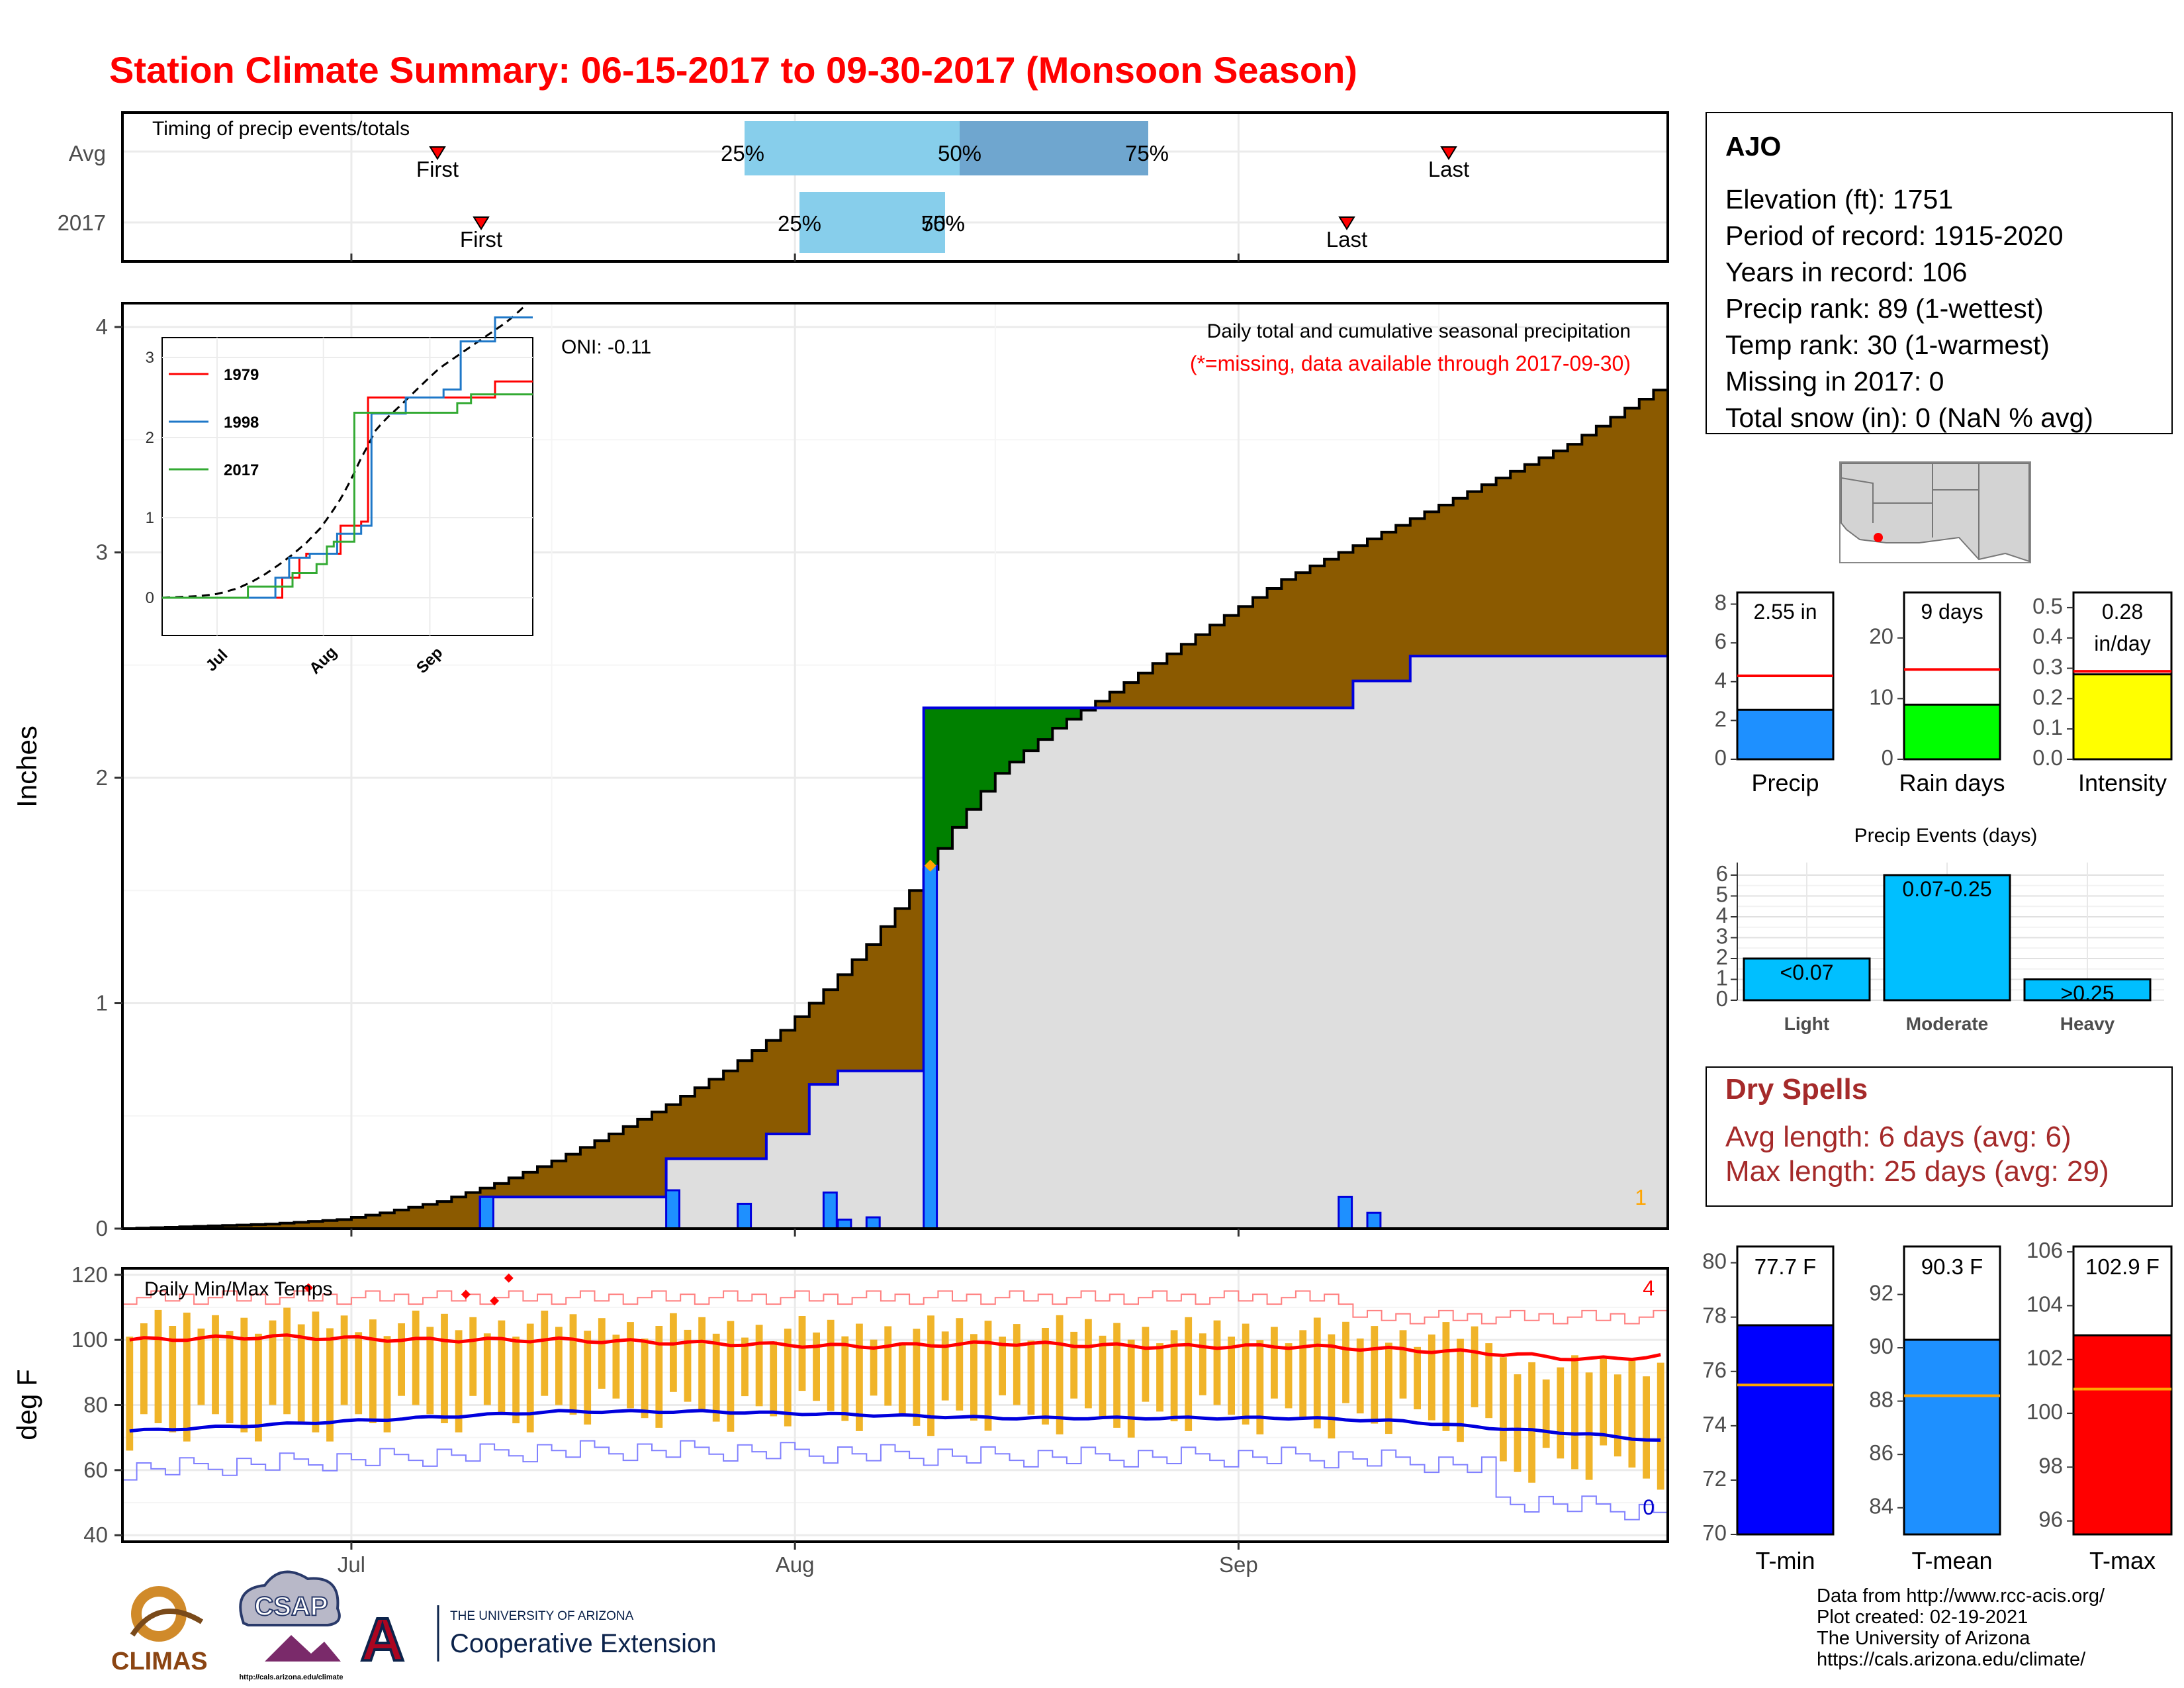  Describe the element at coordinates (1374, 1220) in the screenshot. I see `daily-precip-bar` at that location.